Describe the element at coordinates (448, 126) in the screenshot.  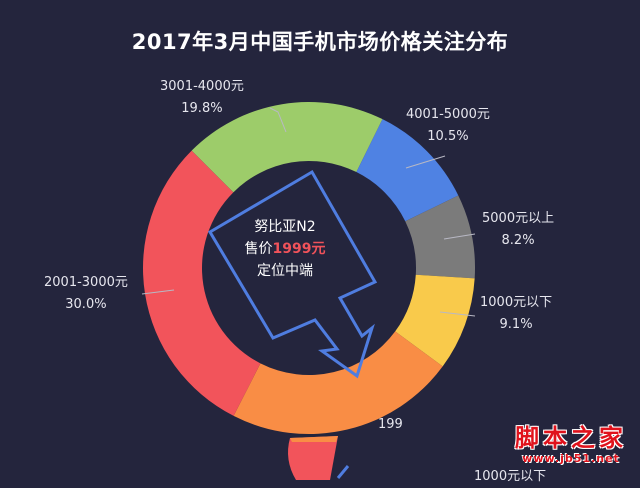
I see `label-4001-5000: 4001-5000元 10.5%` at that location.